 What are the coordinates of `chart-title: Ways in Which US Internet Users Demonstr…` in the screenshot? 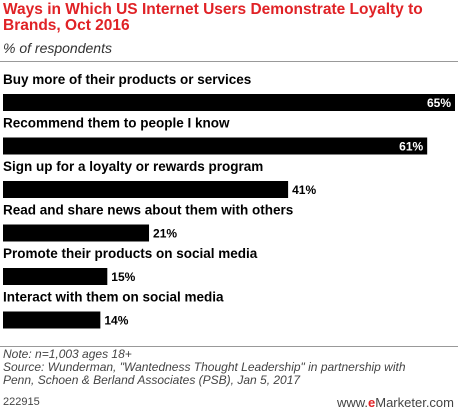 It's located at (213, 17).